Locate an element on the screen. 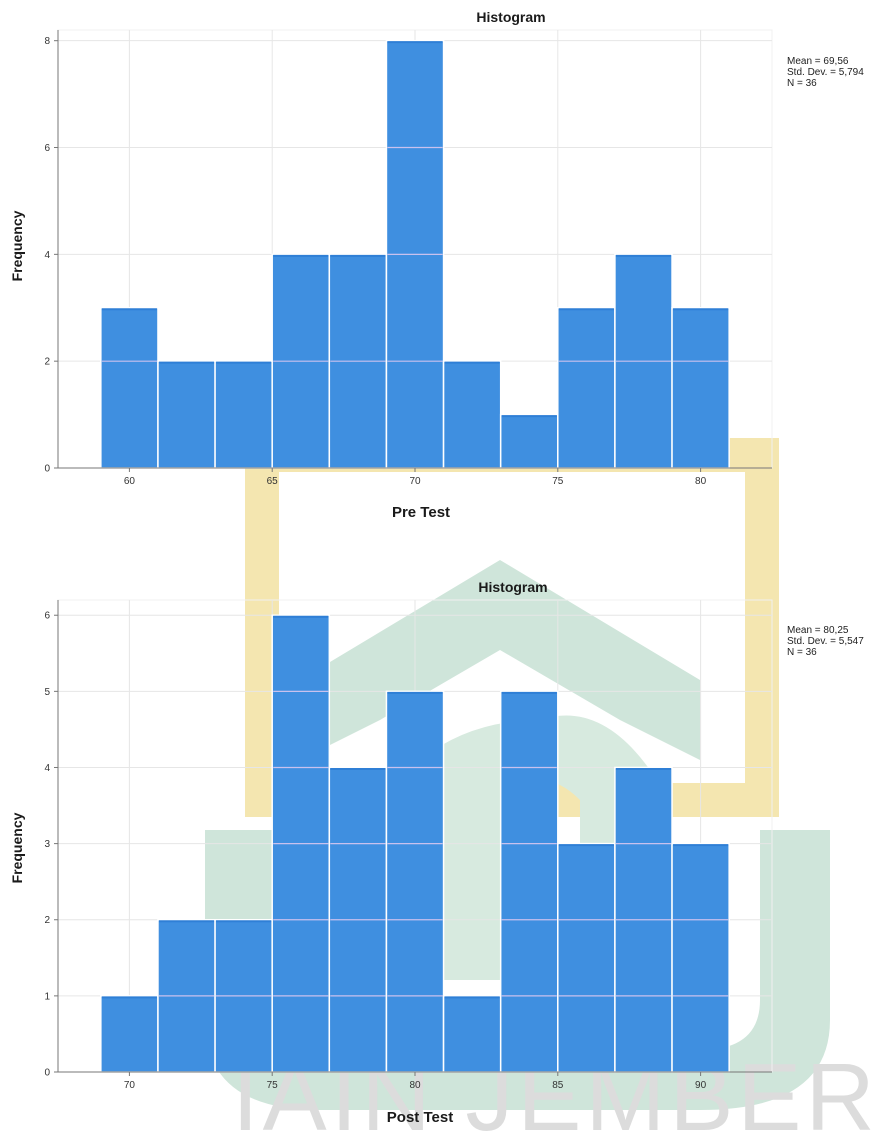  x-tick-label: 60 is located at coordinates (130, 481).